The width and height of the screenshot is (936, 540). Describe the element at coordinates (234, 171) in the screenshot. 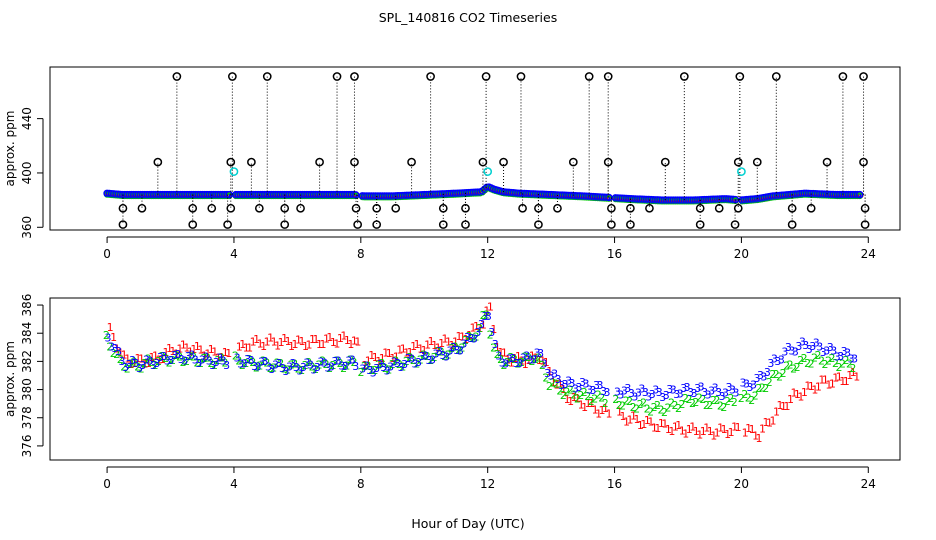

I see `top-reference-point` at that location.